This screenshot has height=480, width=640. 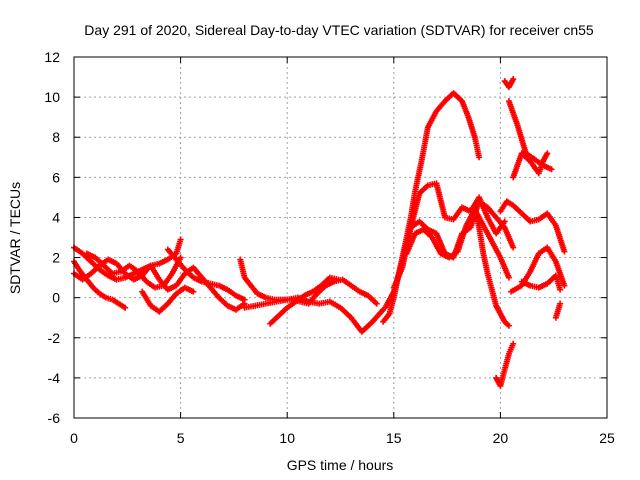 I want to click on x-axis-label: GPS time / hours, so click(x=340, y=465).